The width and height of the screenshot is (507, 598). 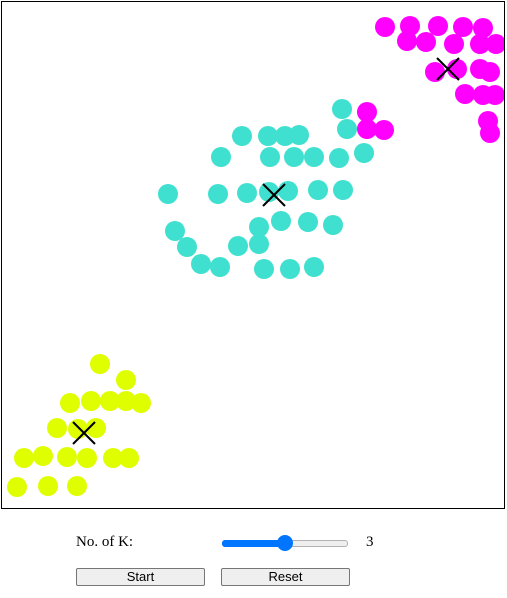 I want to click on k-slider, so click(x=285, y=543).